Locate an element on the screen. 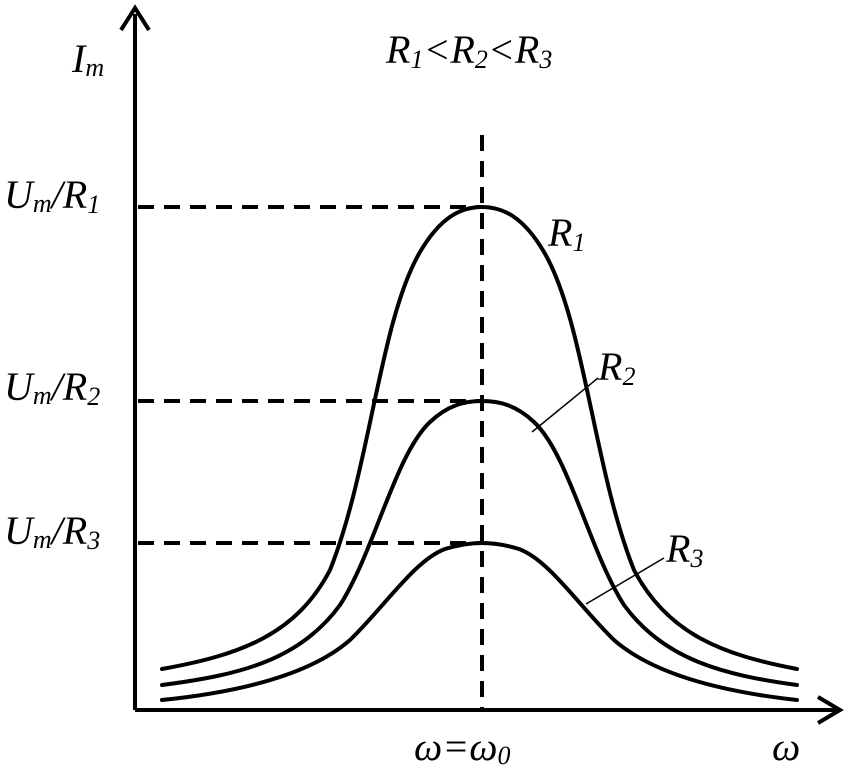 This screenshot has height=766, width=846. curve-label-leader-r3 is located at coordinates (625, 581).